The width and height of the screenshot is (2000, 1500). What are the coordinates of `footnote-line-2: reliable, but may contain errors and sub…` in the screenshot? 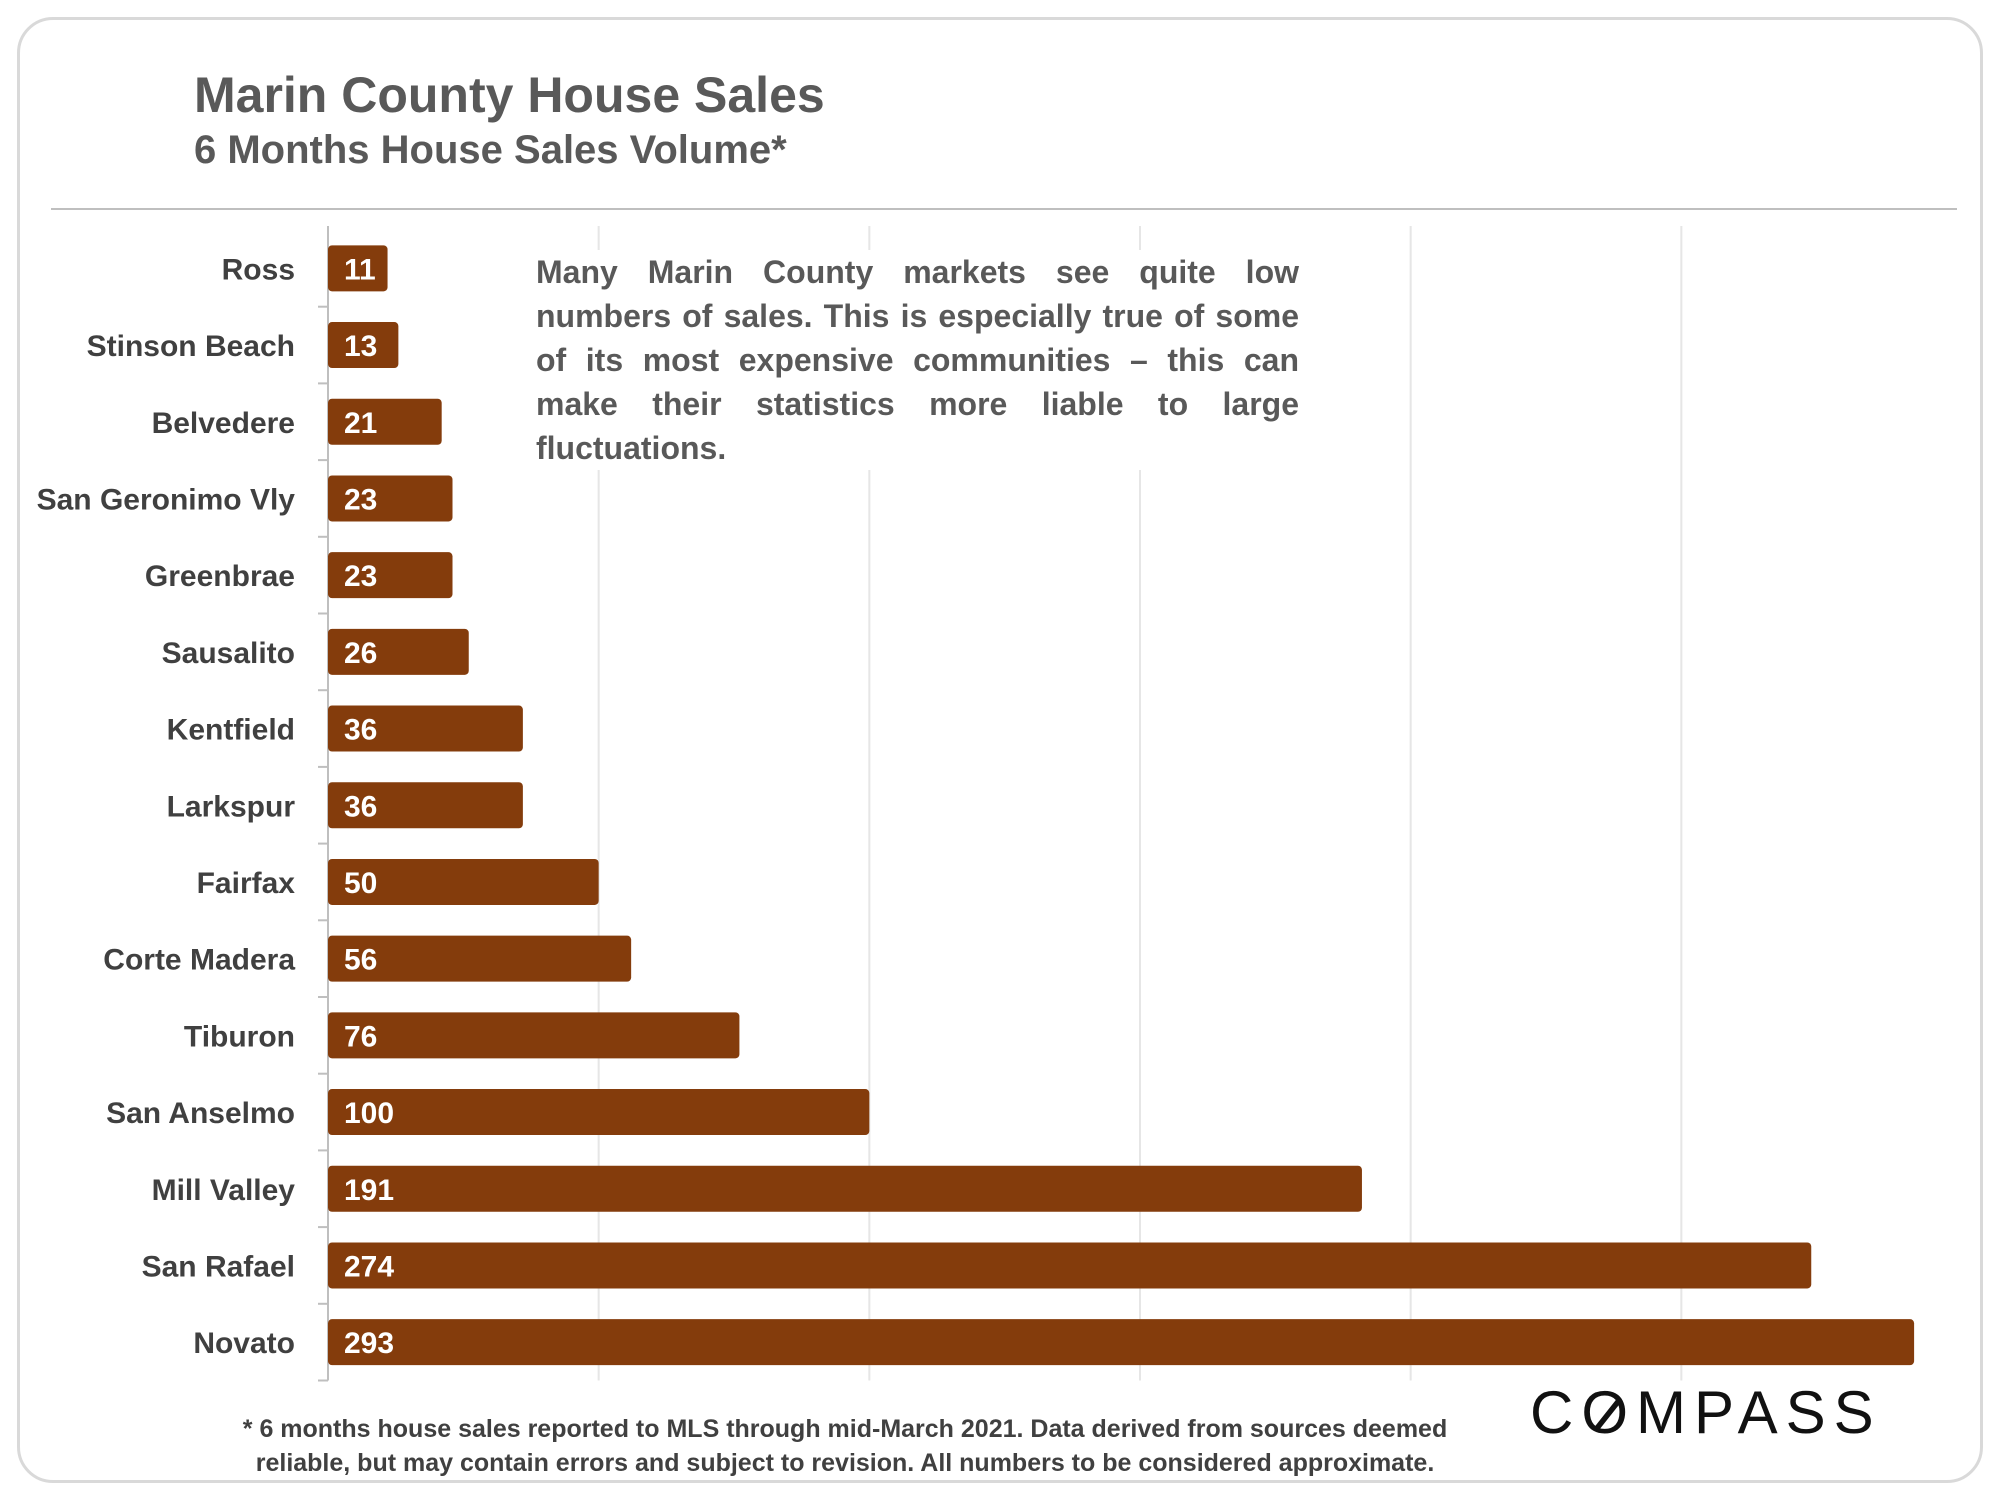 It's located at (845, 1463).